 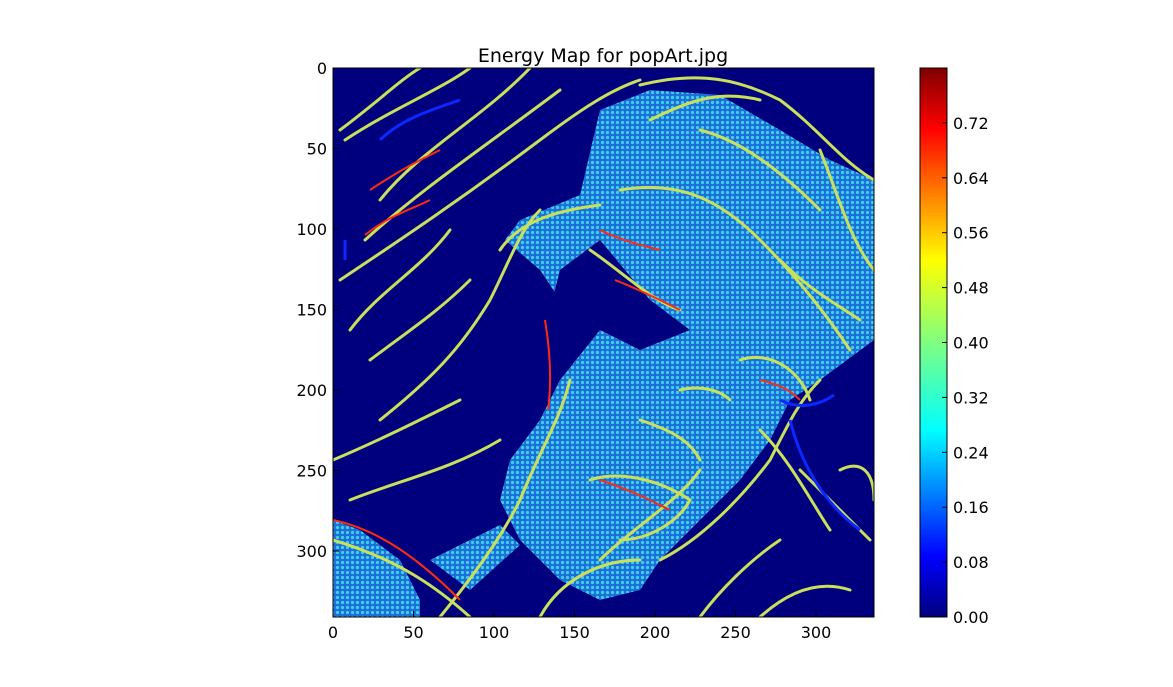 What do you see at coordinates (603, 56) in the screenshot?
I see `chart-title: Energy Map for popArt.jpg` at bounding box center [603, 56].